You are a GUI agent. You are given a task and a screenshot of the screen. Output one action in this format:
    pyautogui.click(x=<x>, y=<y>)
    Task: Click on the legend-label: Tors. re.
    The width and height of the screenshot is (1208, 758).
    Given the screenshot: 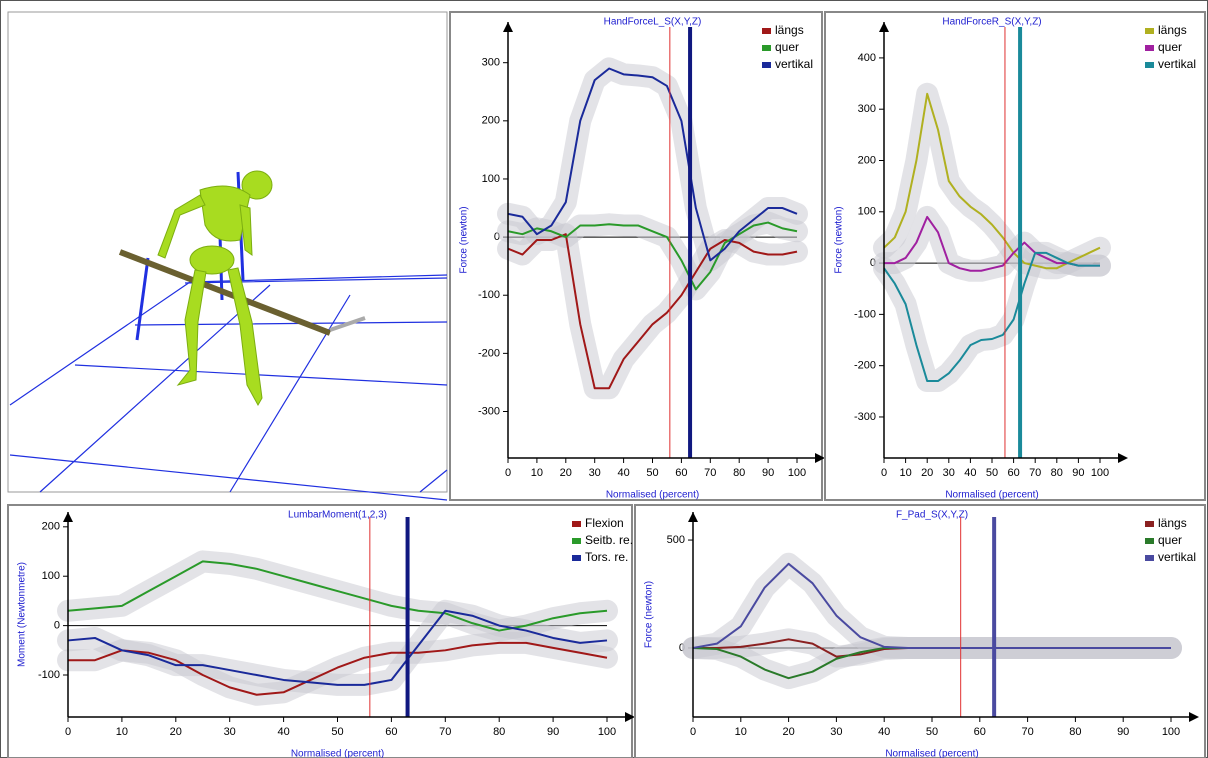 What is the action you would take?
    pyautogui.click(x=606, y=557)
    